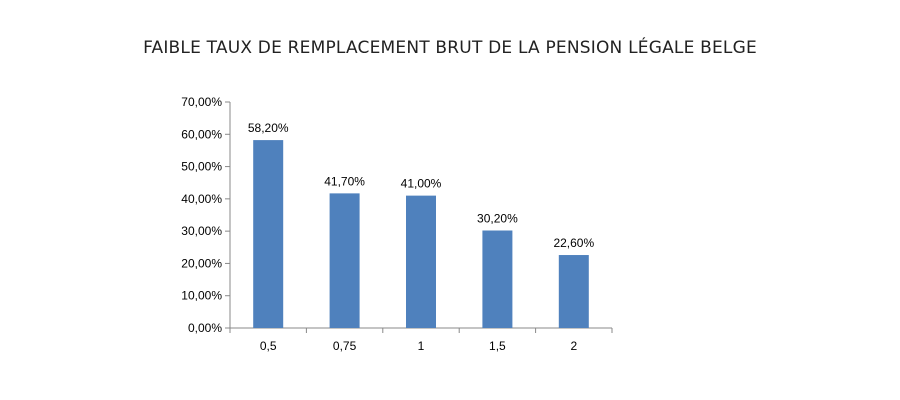 The height and width of the screenshot is (400, 900). Describe the element at coordinates (573, 243) in the screenshot. I see `data-label: 22,60%` at that location.